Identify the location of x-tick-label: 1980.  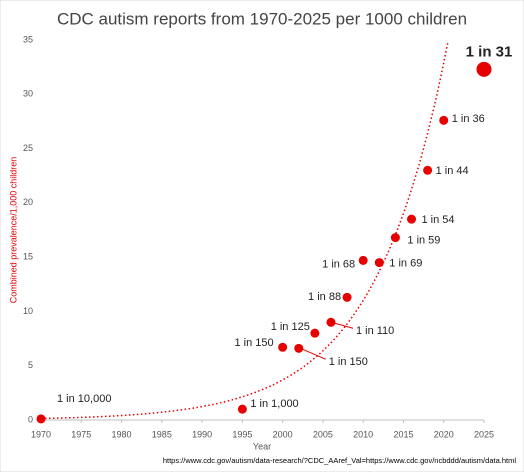
(122, 434).